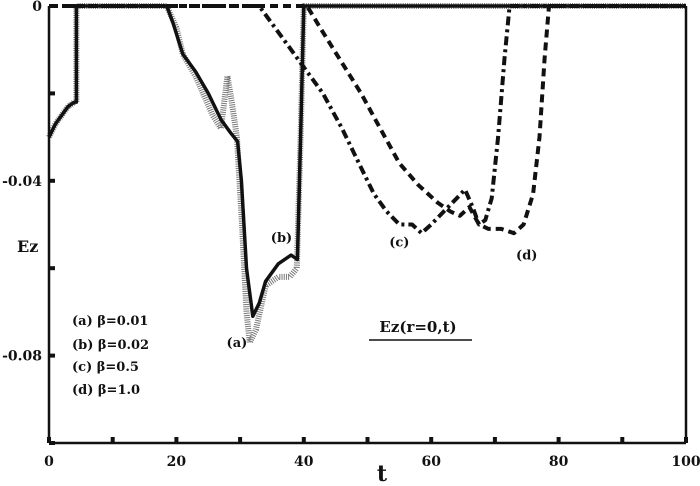 This screenshot has width=700, height=486. Describe the element at coordinates (22, 357) in the screenshot. I see `y-tick-label: -0.08` at that location.